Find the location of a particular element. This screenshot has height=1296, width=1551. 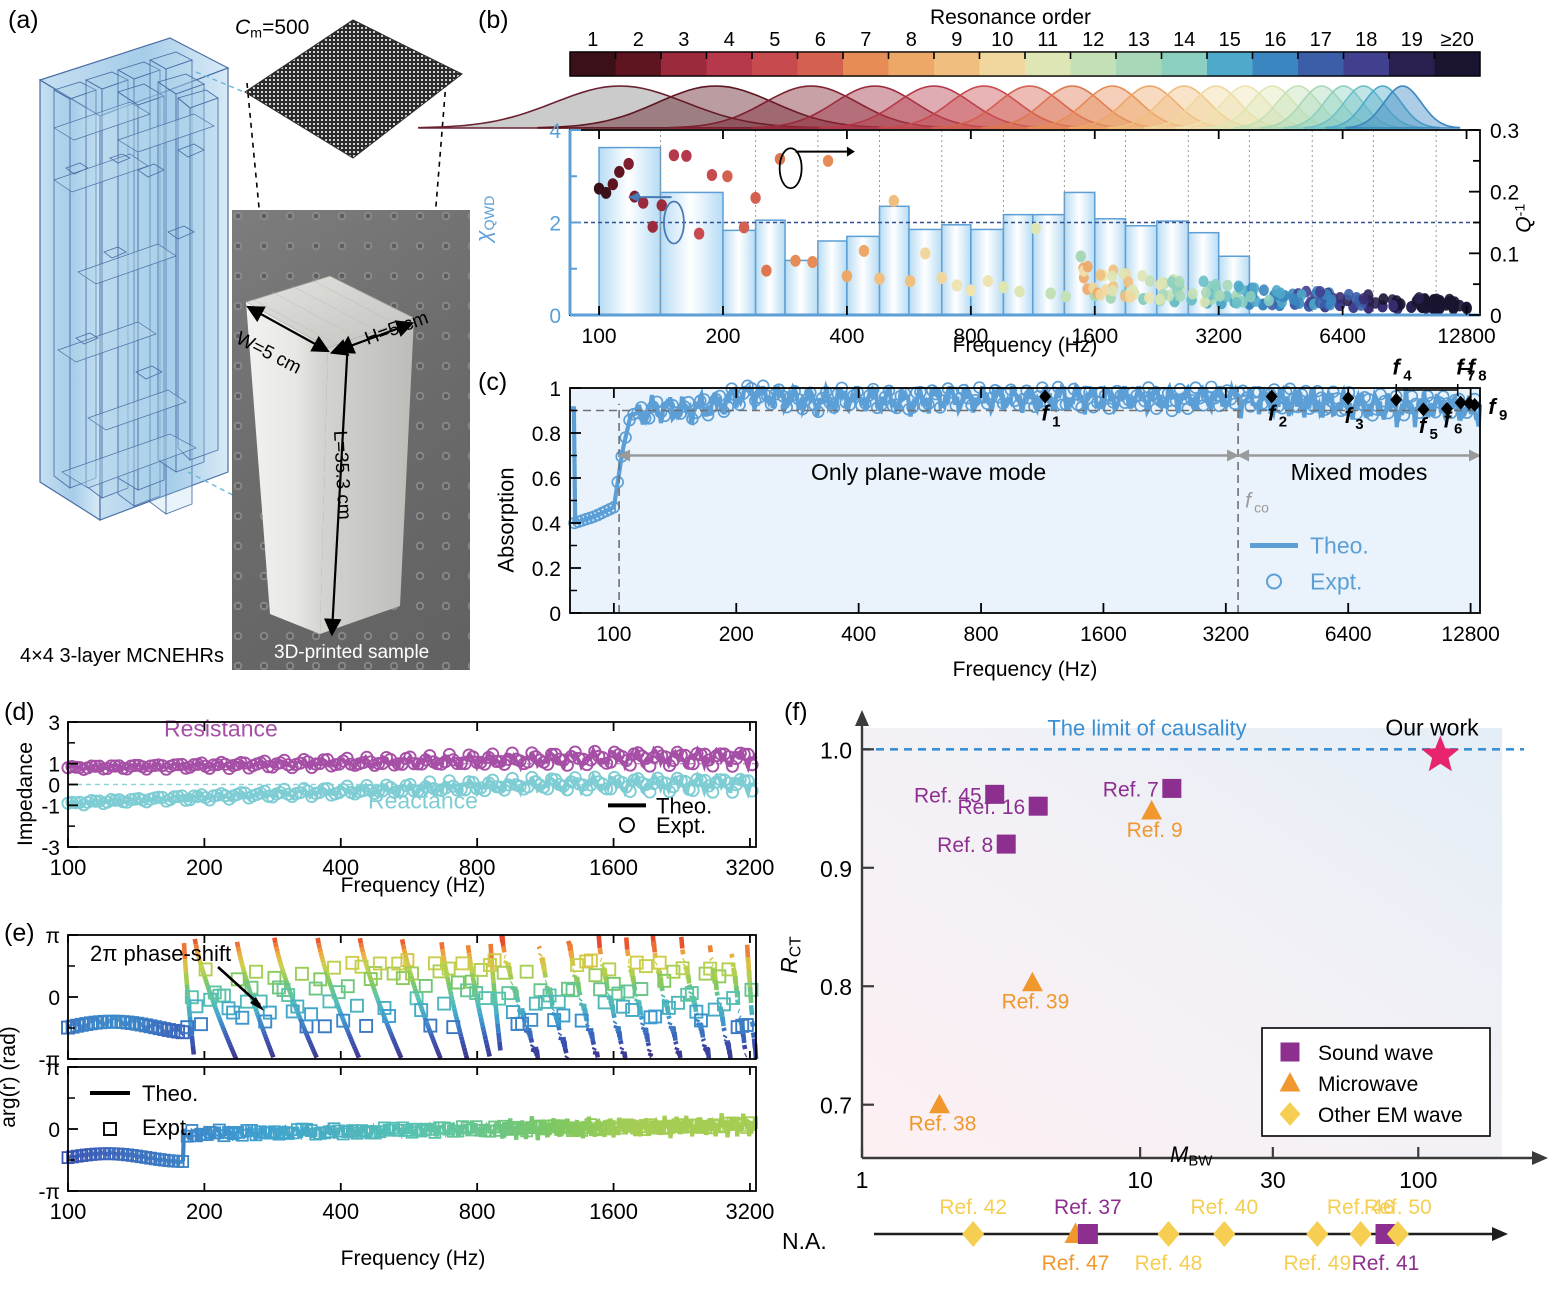

colorbar-tick-label: 7 is located at coordinates (865, 40).